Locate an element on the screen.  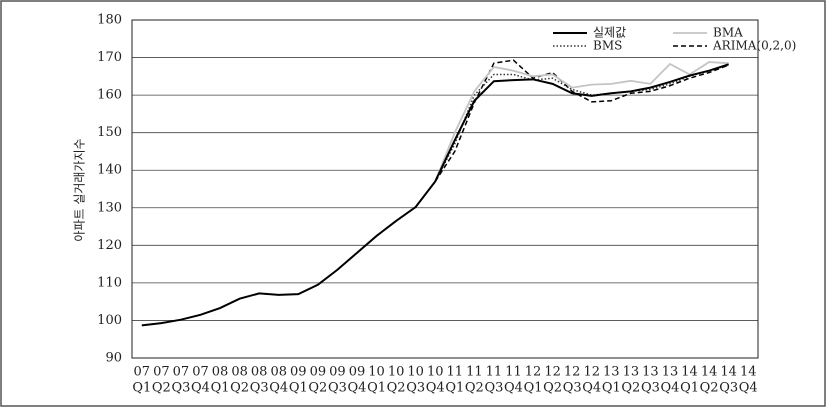
y-tick-label: 170 is located at coordinates (109, 57).